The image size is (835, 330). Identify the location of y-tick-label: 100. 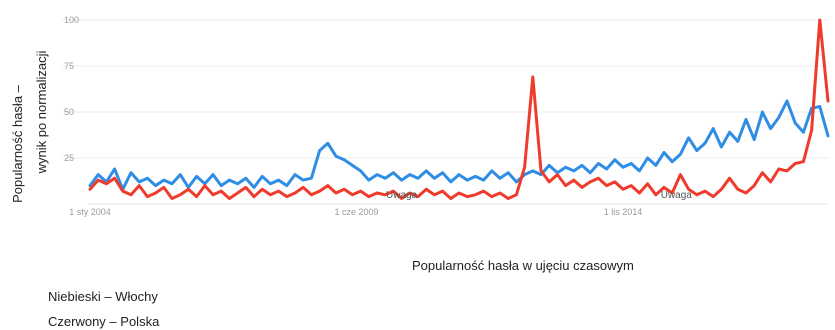
(71, 20).